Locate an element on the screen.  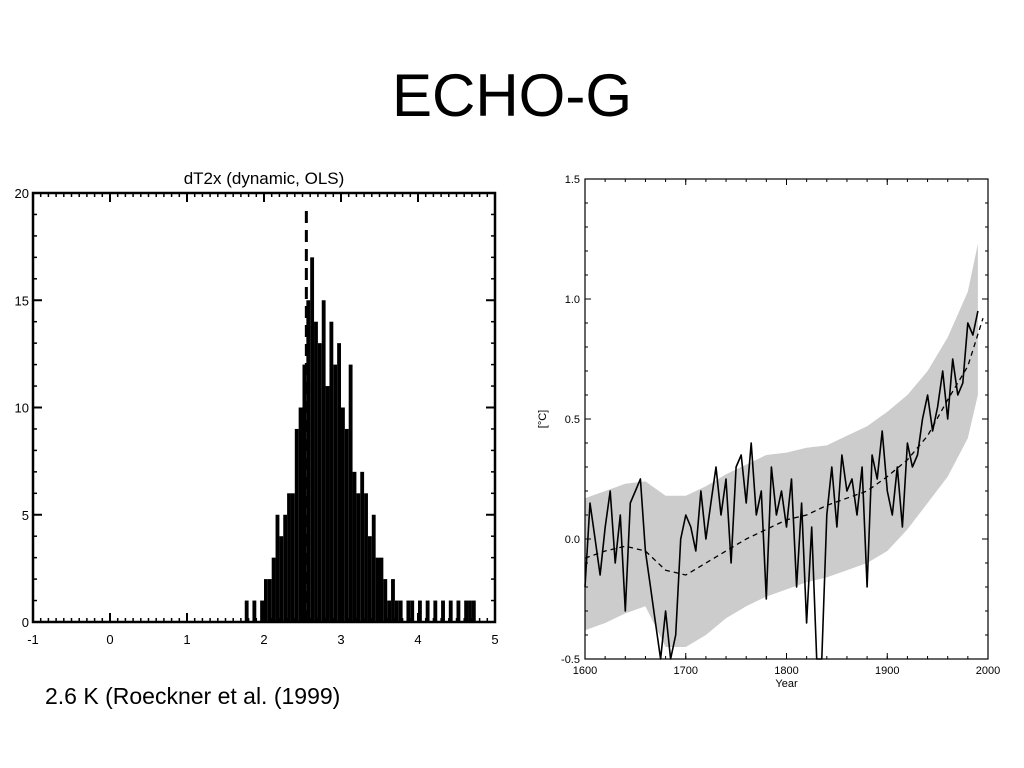
x-tick-label: 1800 is located at coordinates (786, 671).